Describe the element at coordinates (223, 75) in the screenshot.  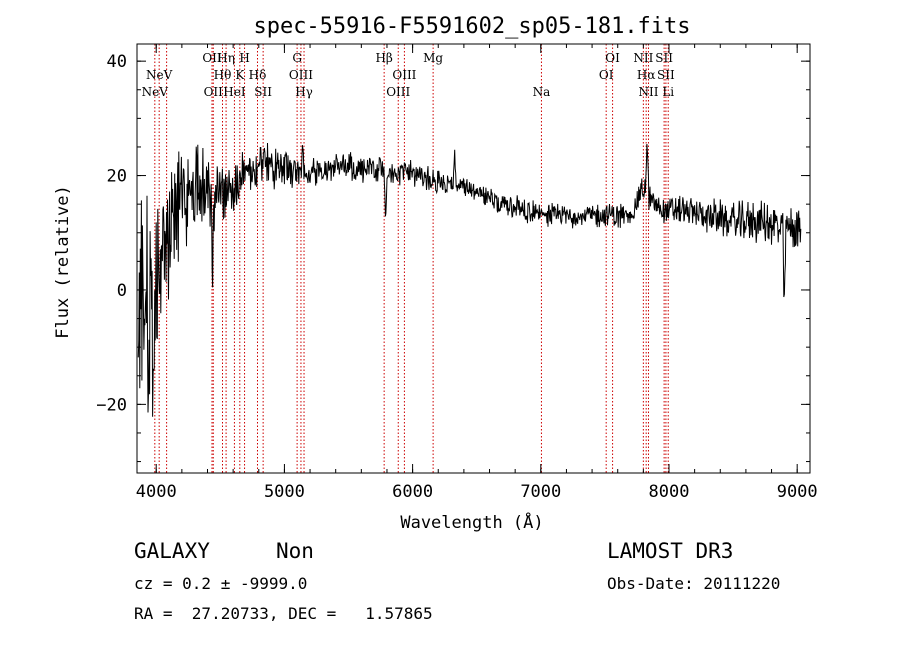
I see `line-marker-label: Hθ` at that location.